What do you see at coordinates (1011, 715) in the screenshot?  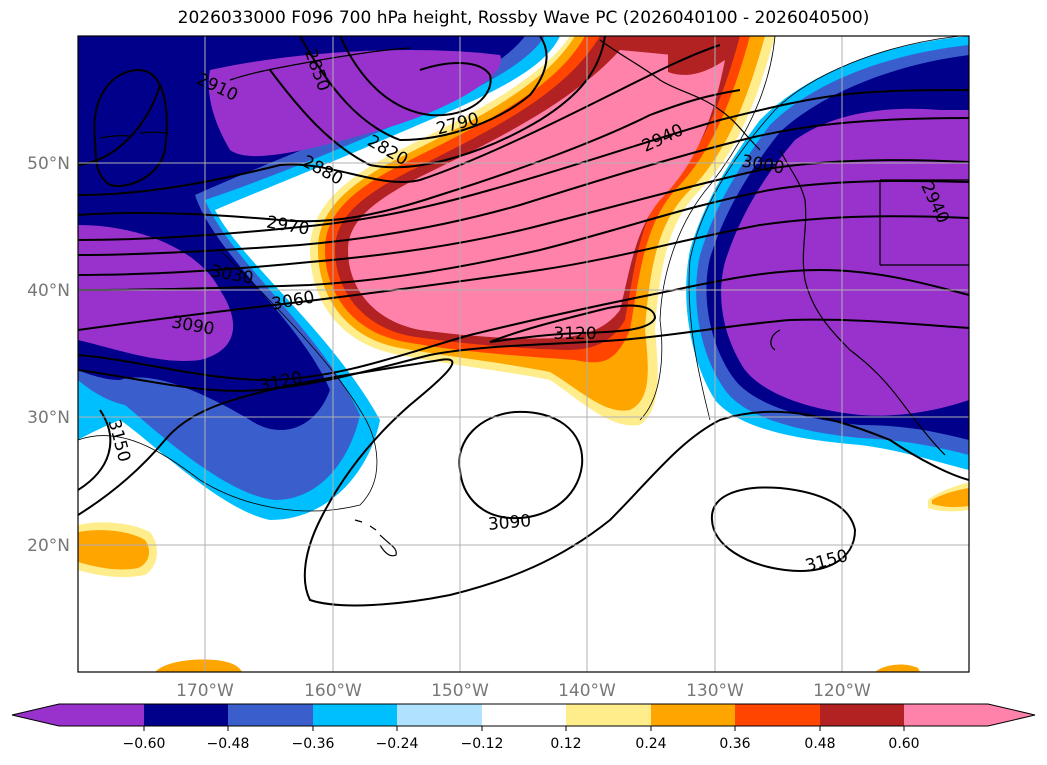 I see `colorbar-extend-max` at bounding box center [1011, 715].